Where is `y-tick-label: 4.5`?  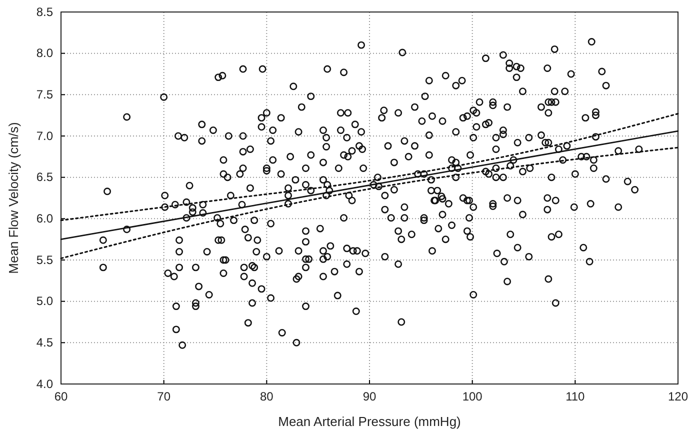
y-tick-label: 4.5 is located at coordinates (45, 343).